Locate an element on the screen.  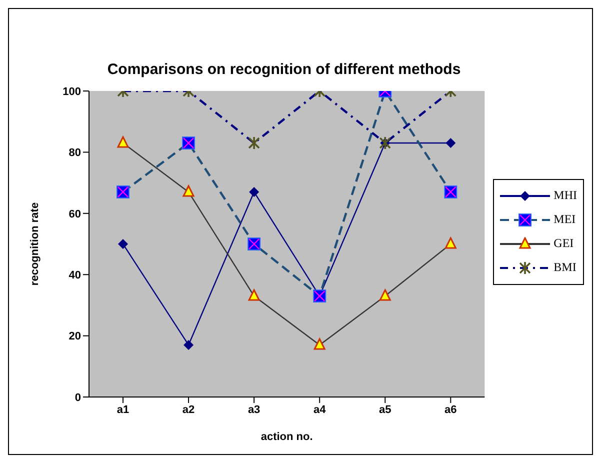
x-tick-label: a1 is located at coordinates (123, 410).